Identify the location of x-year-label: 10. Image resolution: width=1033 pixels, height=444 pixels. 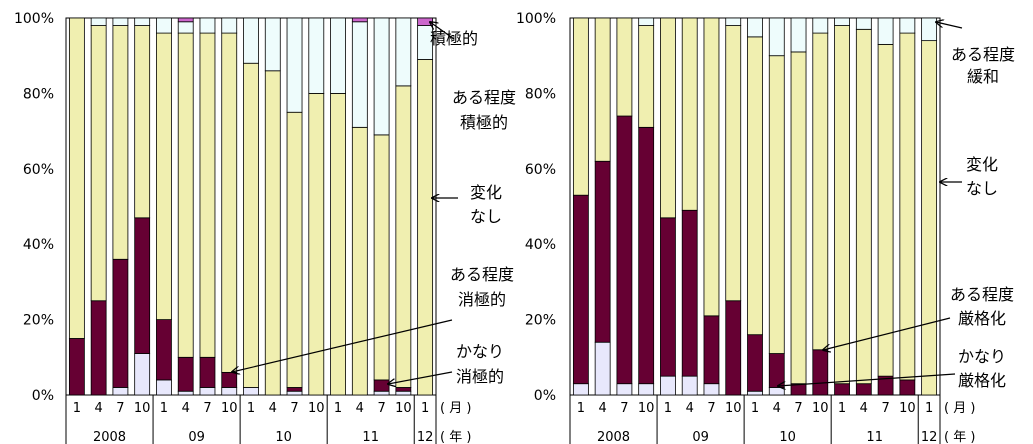
(787, 437).